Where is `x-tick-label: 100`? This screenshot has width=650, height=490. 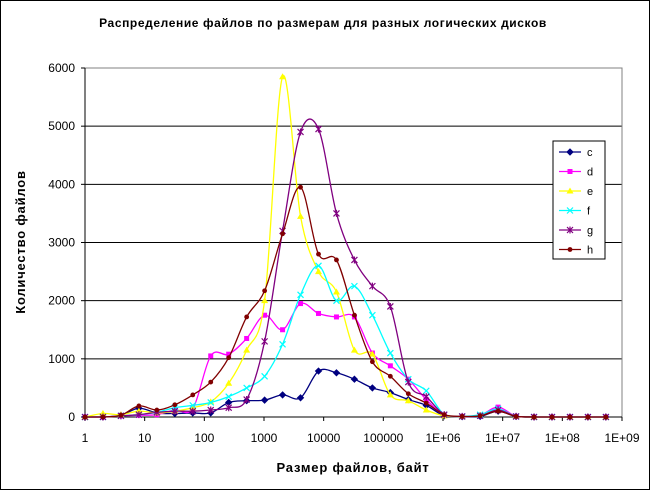 x-tick-label: 100 is located at coordinates (204, 438).